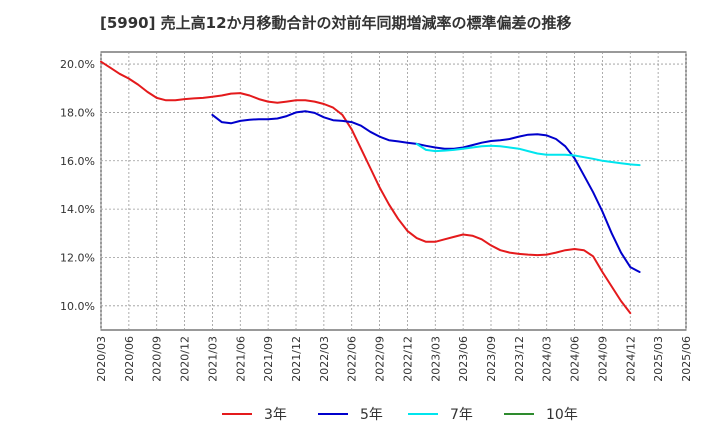 The width and height of the screenshot is (720, 440). What do you see at coordinates (491, 359) in the screenshot?
I see `x-tick-label: 2023/09` at bounding box center [491, 359].